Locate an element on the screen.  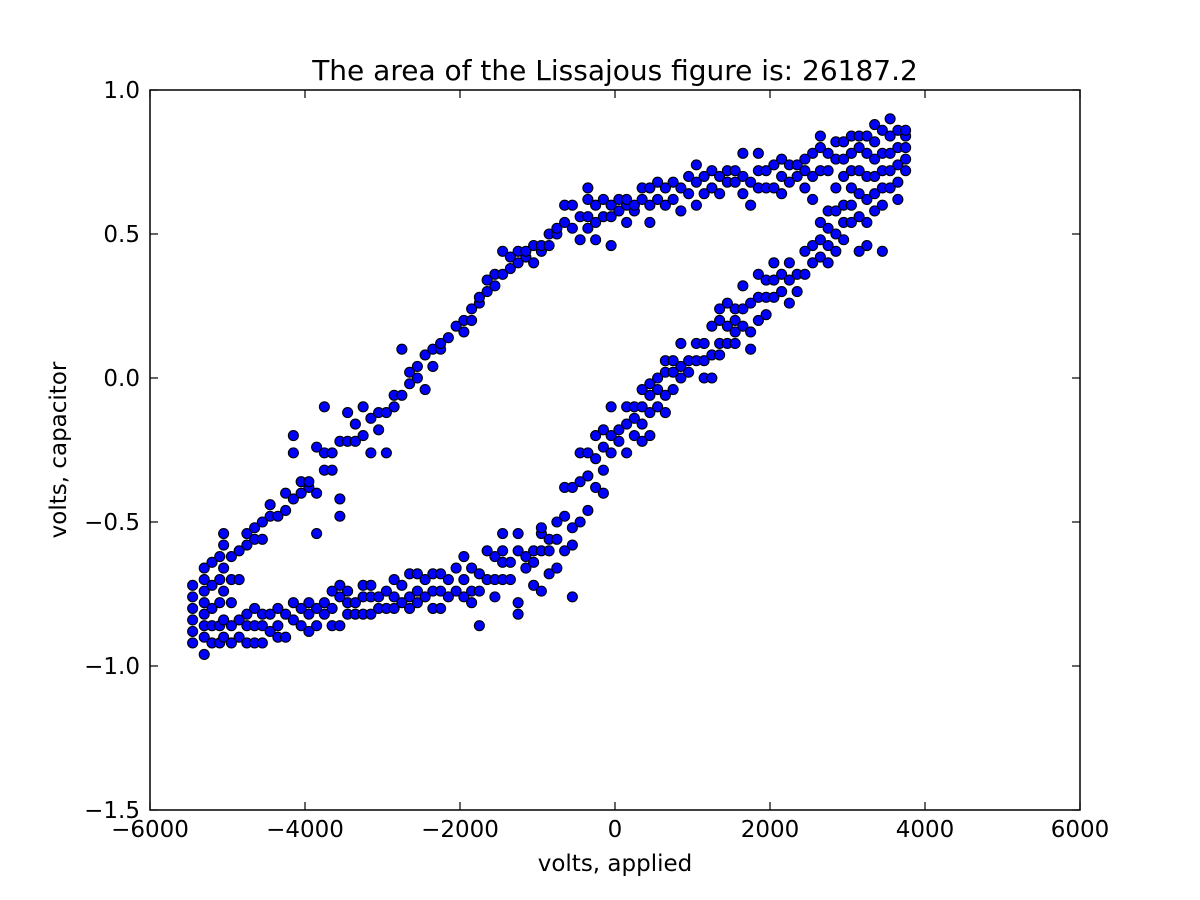
x-axis-label: volts, applied is located at coordinates (615, 864).